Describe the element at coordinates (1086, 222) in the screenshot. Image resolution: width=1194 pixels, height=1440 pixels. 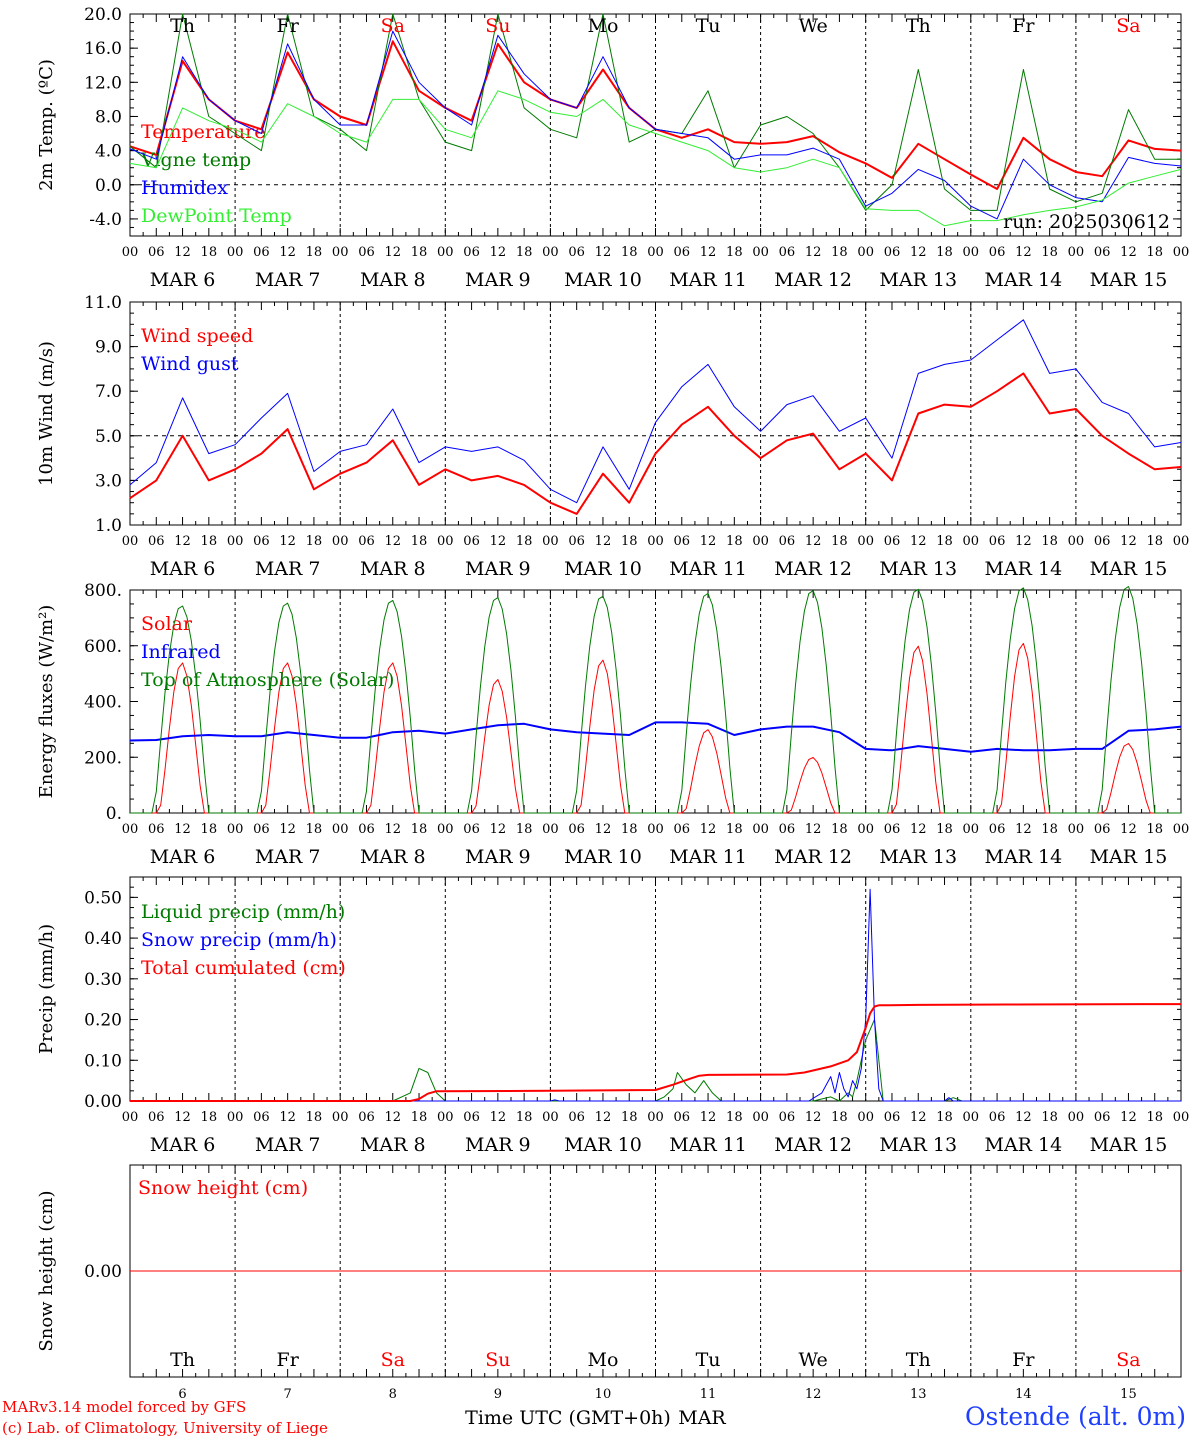
I see `run-label: run: 2025030612` at that location.